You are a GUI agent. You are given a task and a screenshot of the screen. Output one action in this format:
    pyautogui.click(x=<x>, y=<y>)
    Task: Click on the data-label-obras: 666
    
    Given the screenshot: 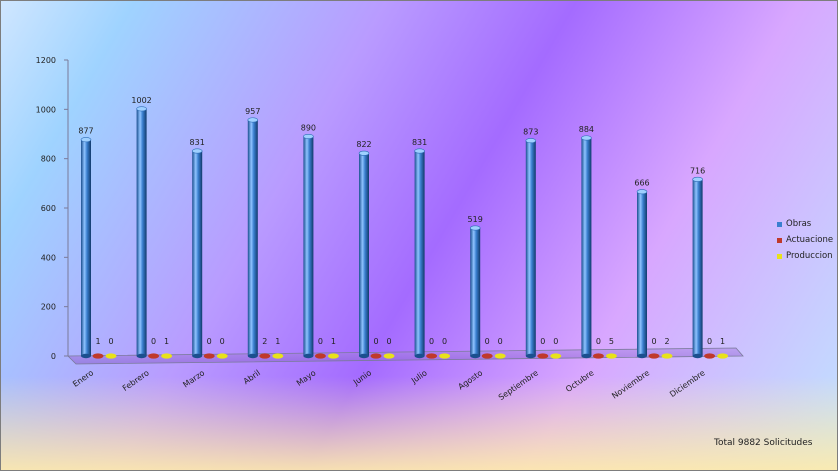 What is the action you would take?
    pyautogui.click(x=641, y=183)
    